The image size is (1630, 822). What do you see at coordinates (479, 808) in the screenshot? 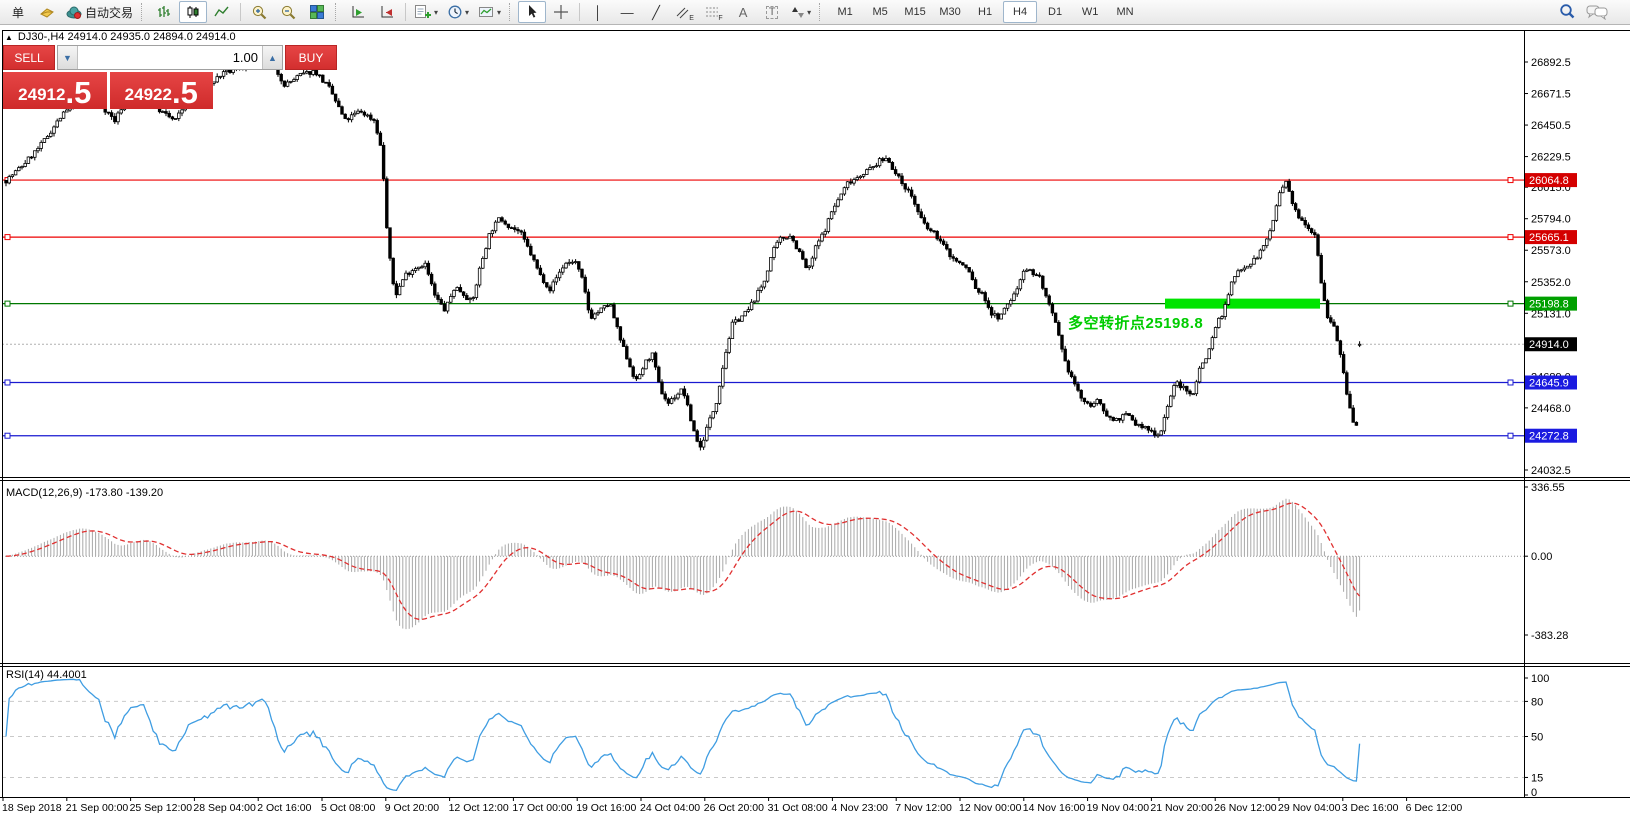
I see `svg-text: 12 Oct 12:00` at bounding box center [479, 808].